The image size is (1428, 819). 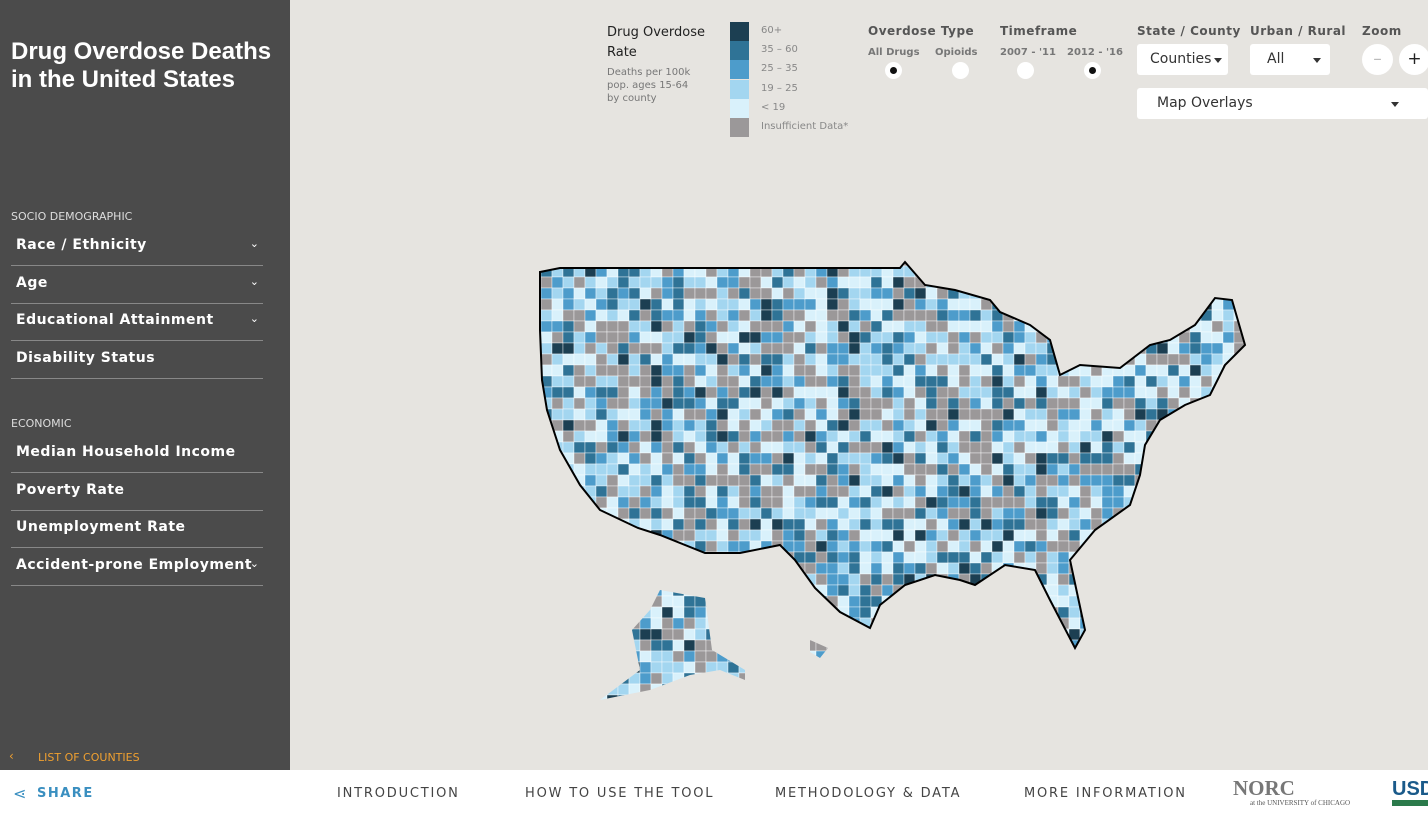 I want to click on share-button: SHARE, so click(x=65, y=793).